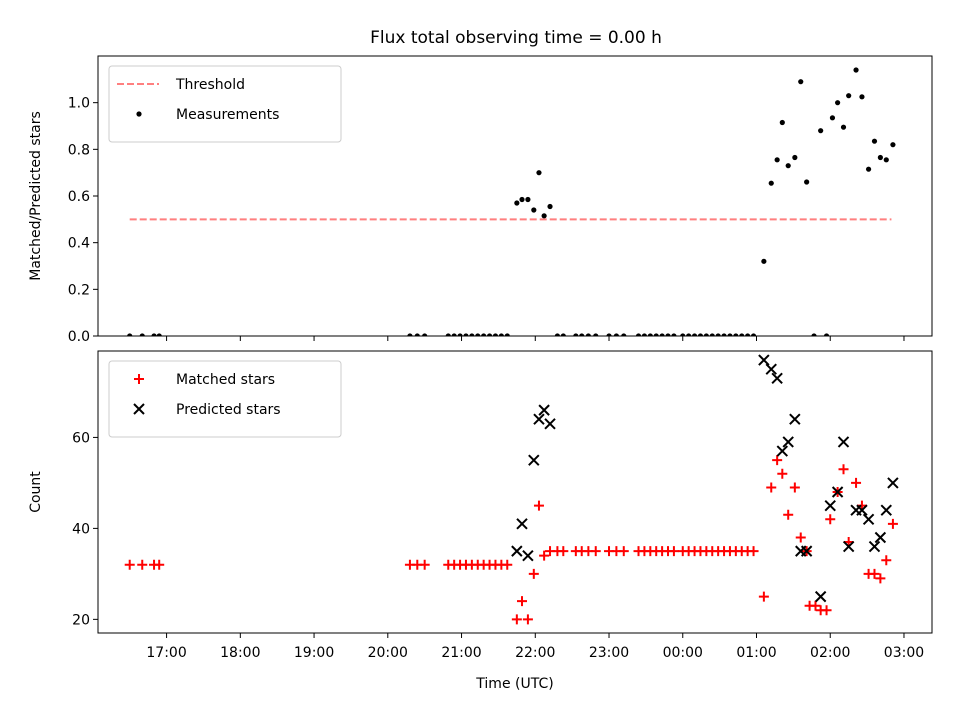 The height and width of the screenshot is (720, 960). Describe the element at coordinates (314, 653) in the screenshot. I see `x-tick-label: 19:00` at that location.